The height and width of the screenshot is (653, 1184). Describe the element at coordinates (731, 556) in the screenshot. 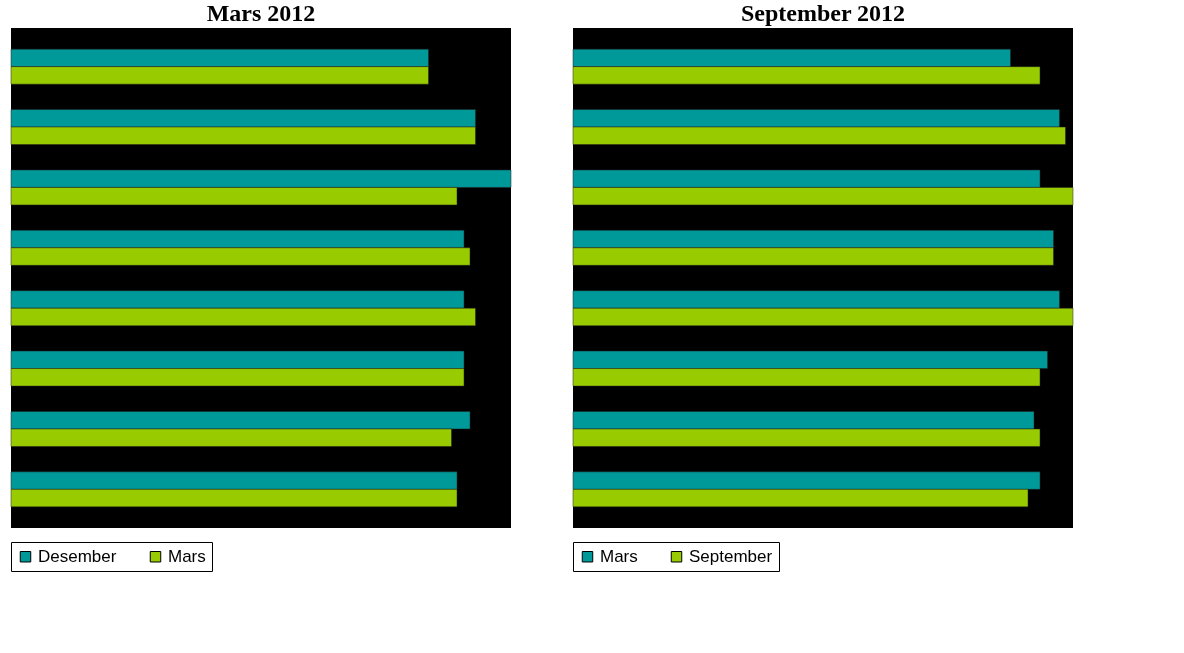

I see `legend-label: September` at that location.